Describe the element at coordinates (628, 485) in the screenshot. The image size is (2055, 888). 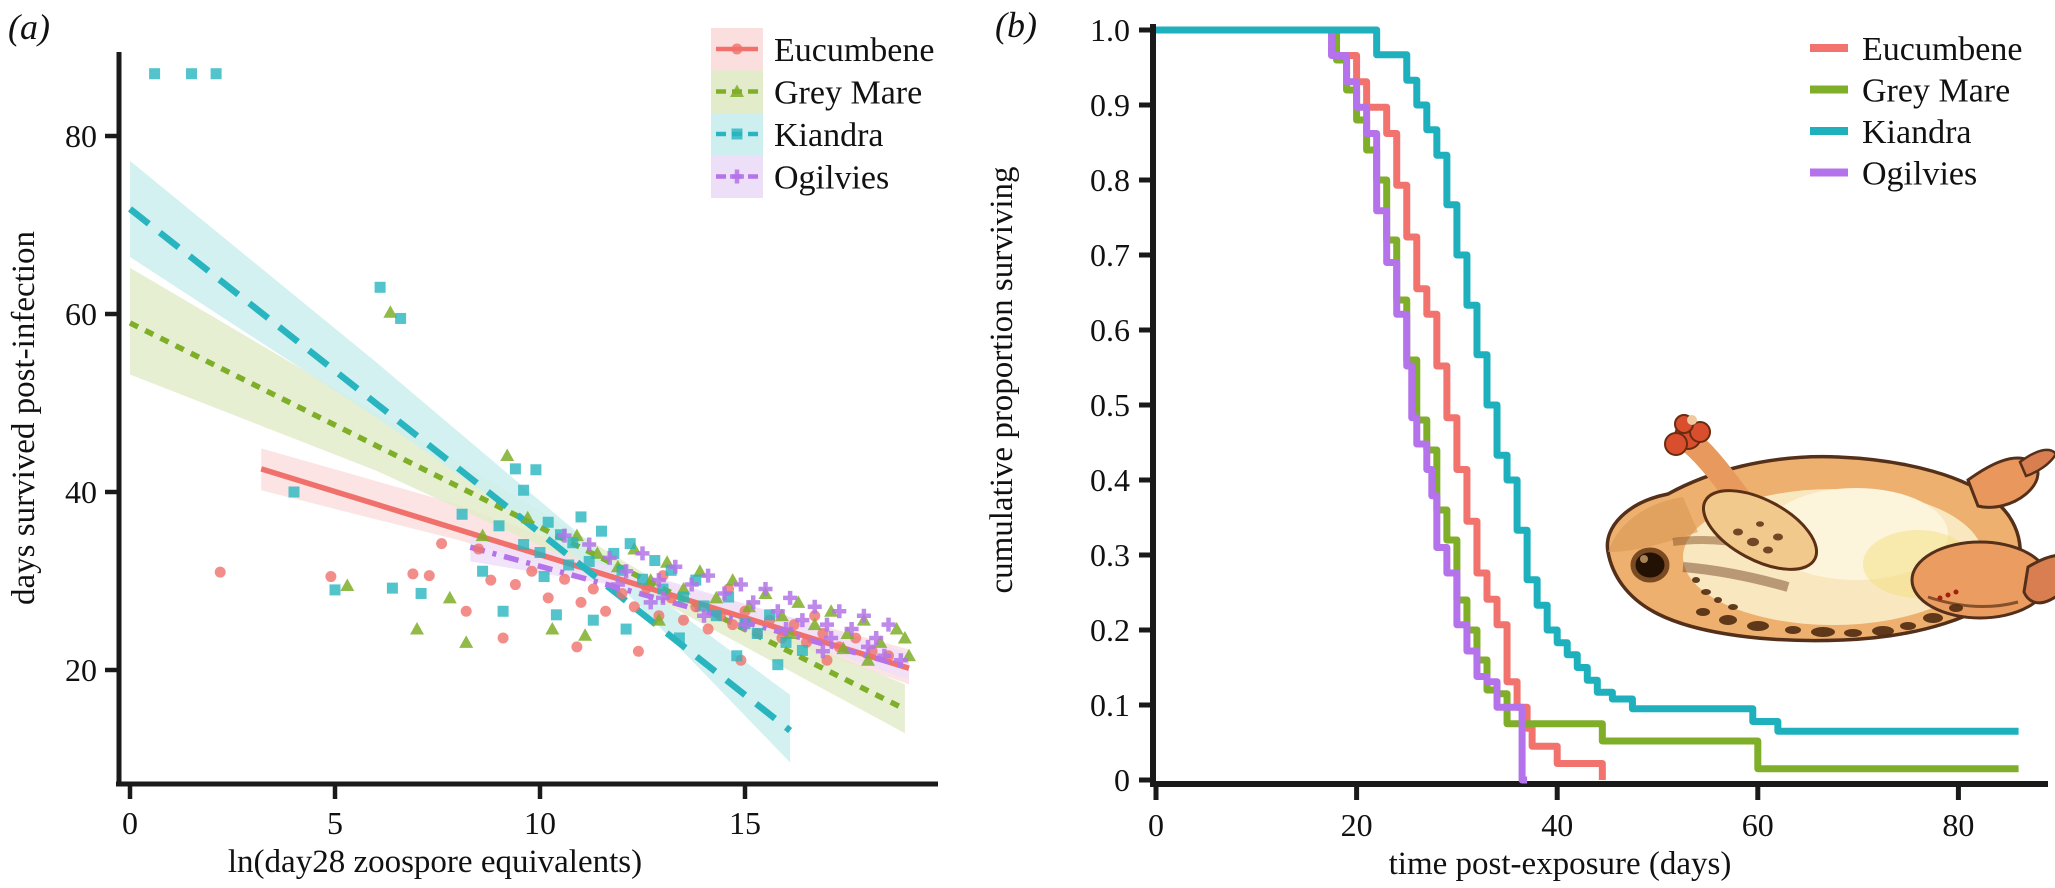
I see `greymare-points` at that location.